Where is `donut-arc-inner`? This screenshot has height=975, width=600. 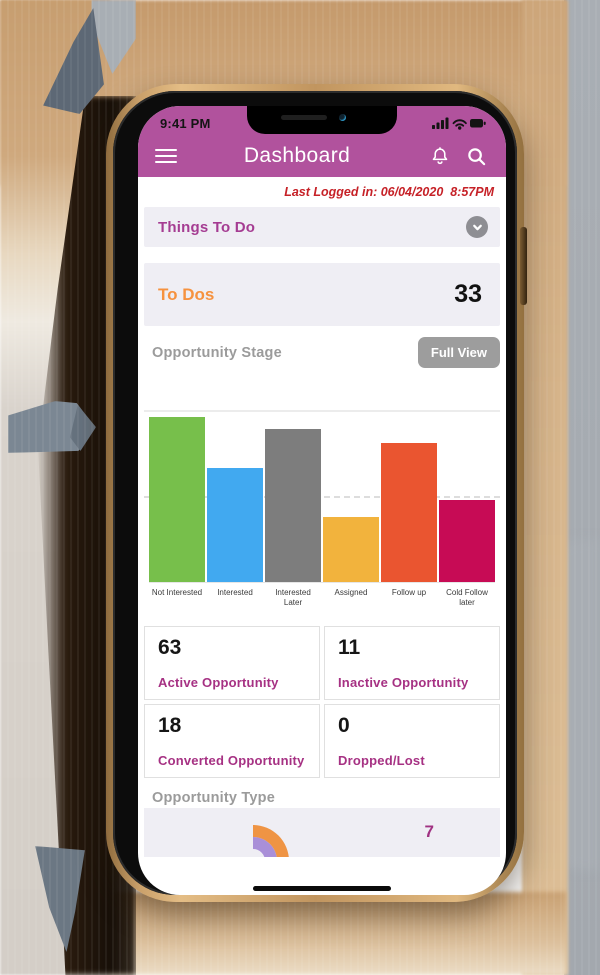 donut-arc-inner is located at coordinates (265, 846).